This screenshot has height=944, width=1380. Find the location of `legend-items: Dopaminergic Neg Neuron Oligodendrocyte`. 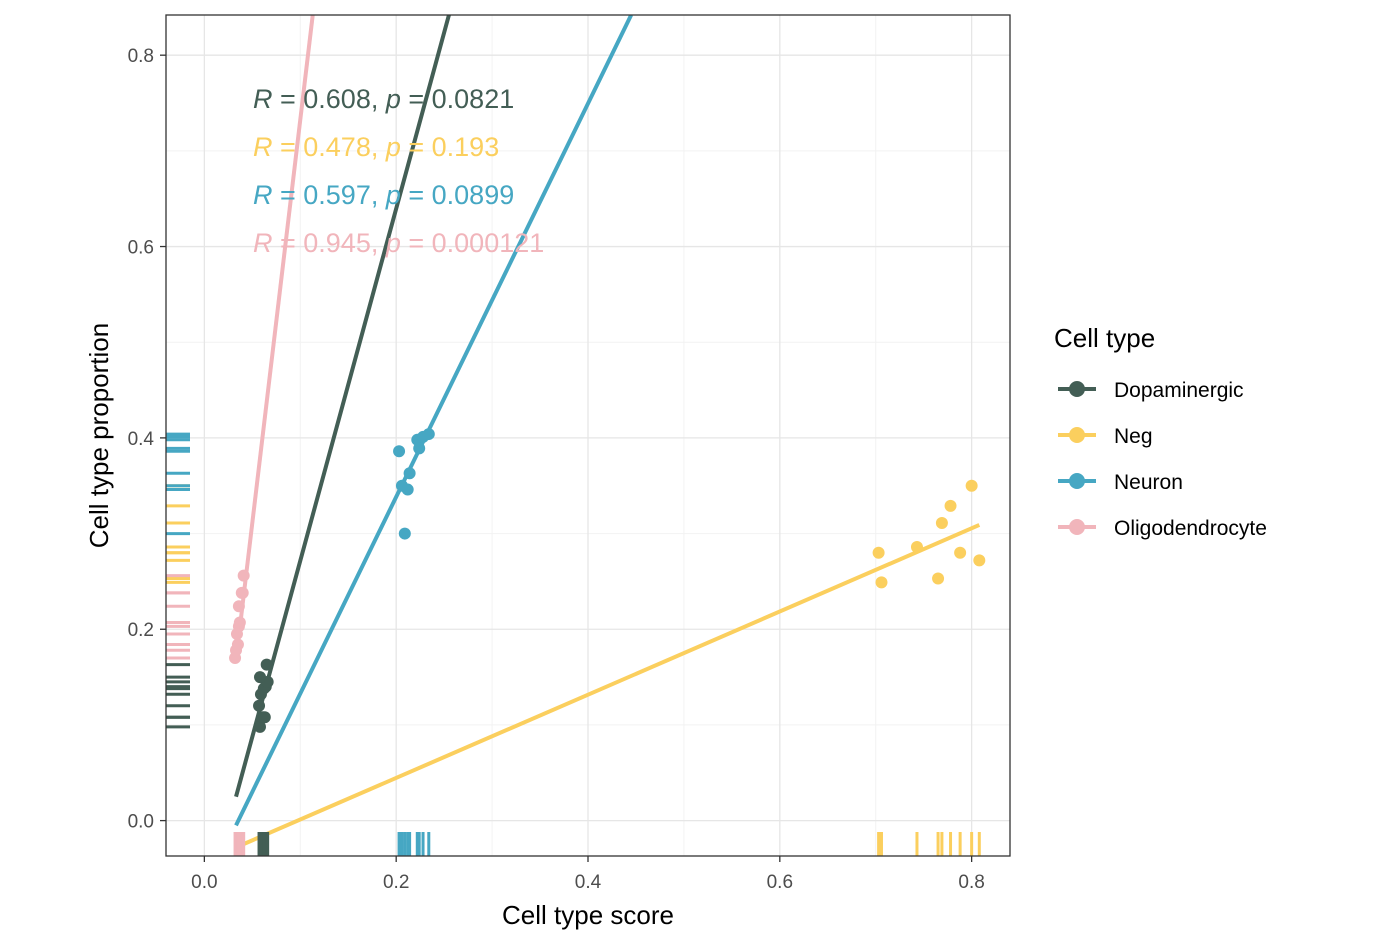

legend-items: Dopaminergic Neg Neuron Oligodendrocyte is located at coordinates (1162, 459).